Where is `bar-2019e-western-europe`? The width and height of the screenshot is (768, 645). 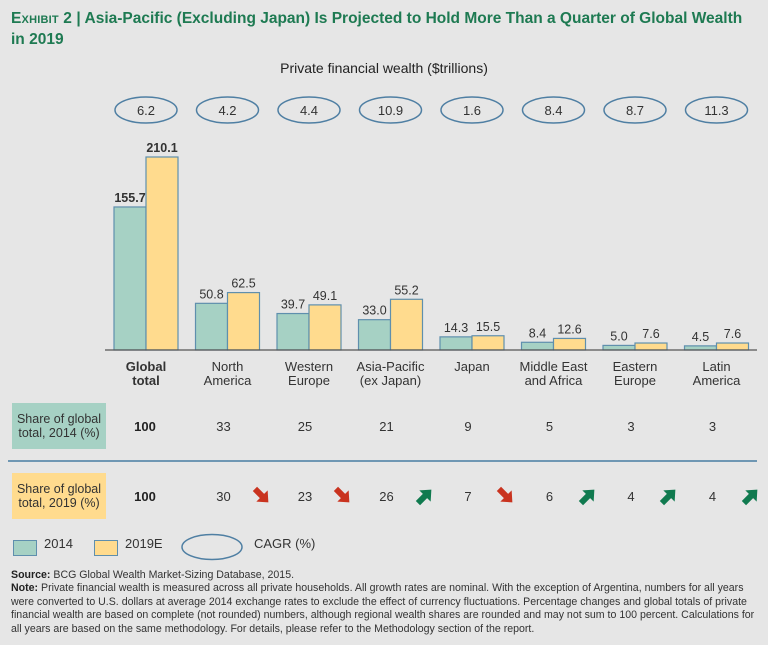
bar-2019e-western-europe is located at coordinates (325, 327).